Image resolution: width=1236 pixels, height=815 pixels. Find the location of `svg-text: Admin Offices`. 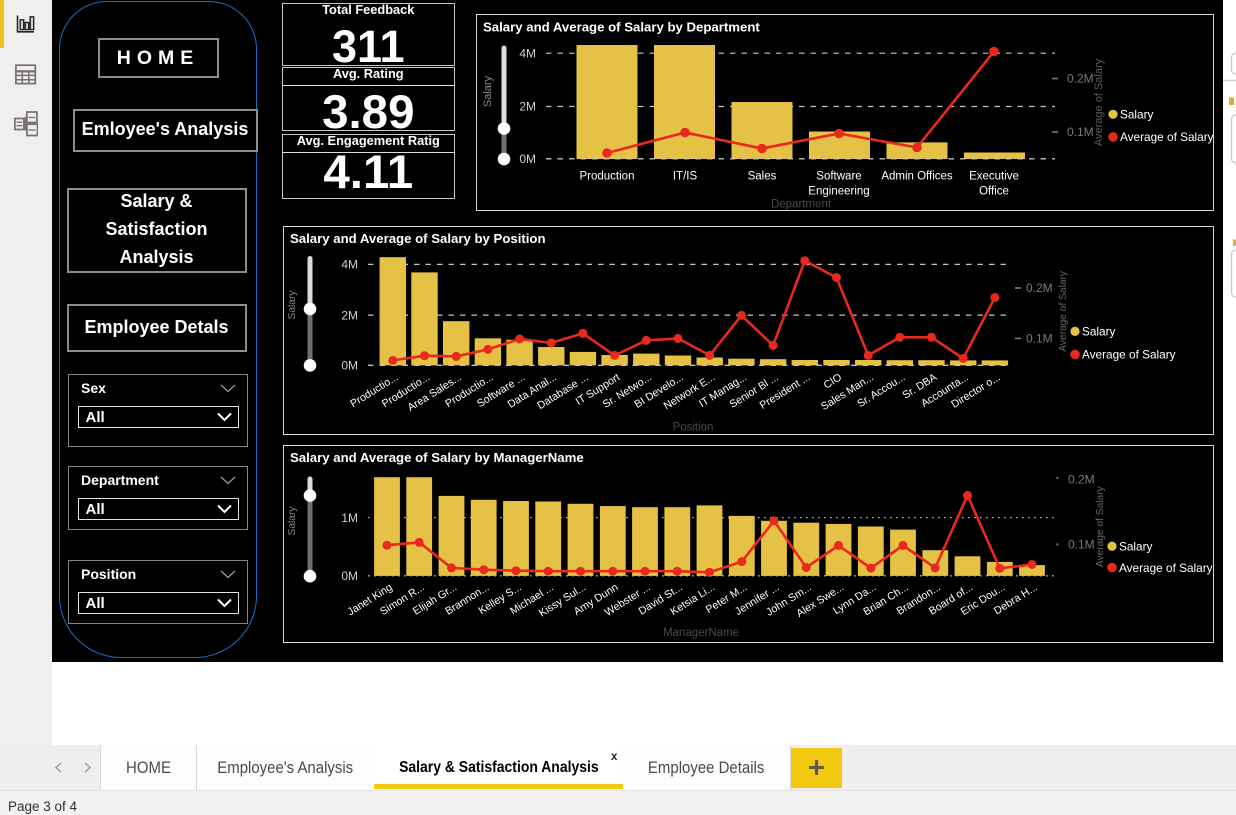

svg-text: Admin Offices is located at coordinates (917, 176).